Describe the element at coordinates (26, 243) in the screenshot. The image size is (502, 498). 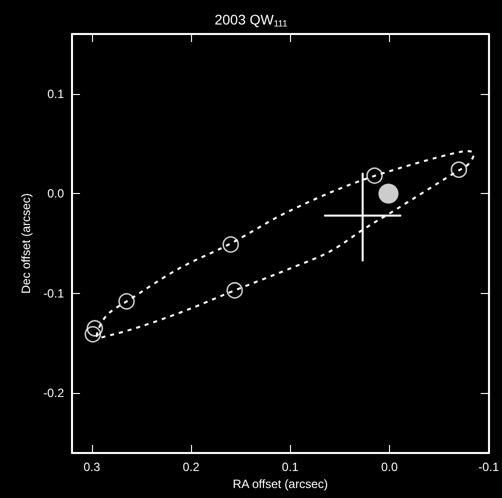
I see `y-axis-title: Dec offset (arcsec)` at that location.